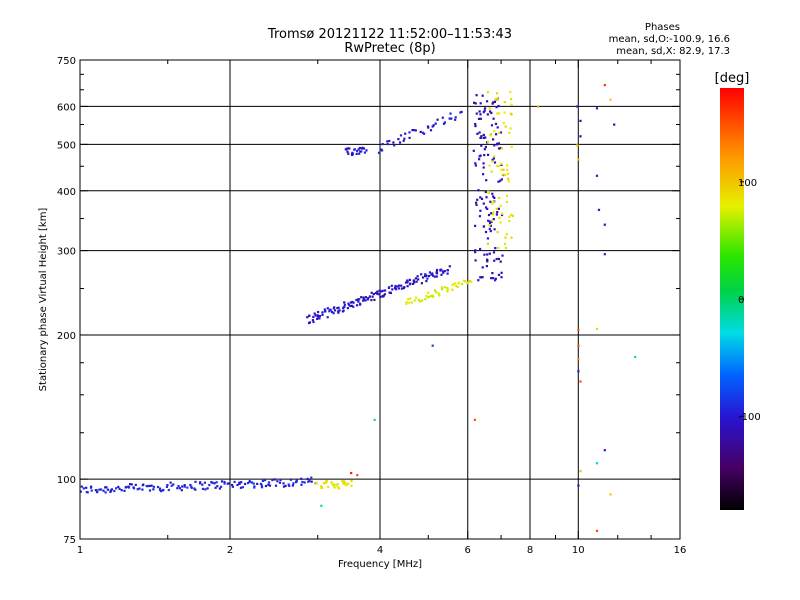  Describe the element at coordinates (66, 252) in the screenshot. I see `y-tick-label: 300` at that location.